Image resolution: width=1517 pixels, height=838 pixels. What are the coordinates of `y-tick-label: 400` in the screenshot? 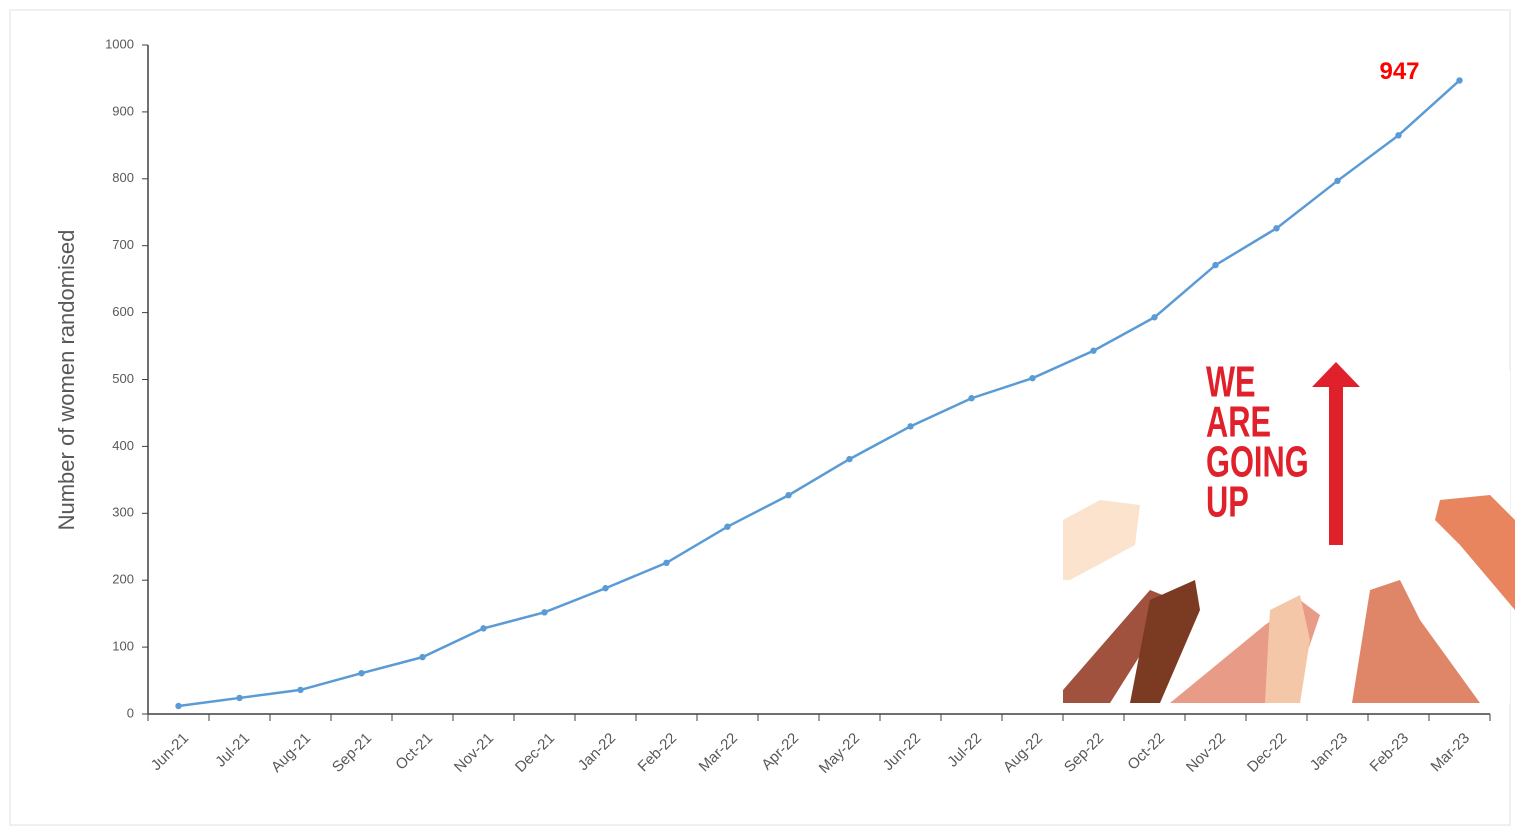 It's located at (123, 445).